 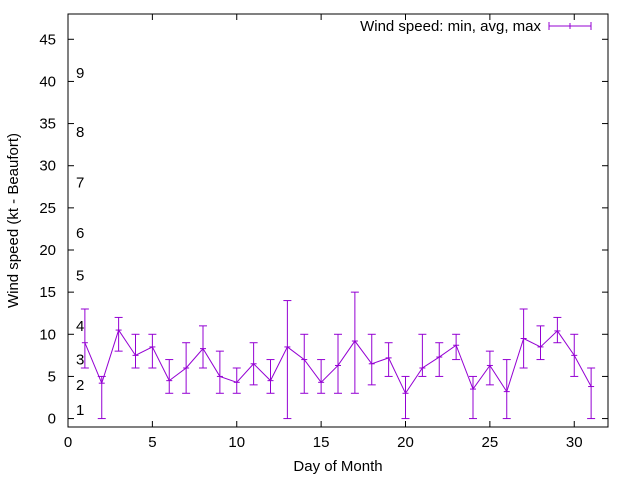 What do you see at coordinates (80, 233) in the screenshot?
I see `beaufort-label: 6` at bounding box center [80, 233].